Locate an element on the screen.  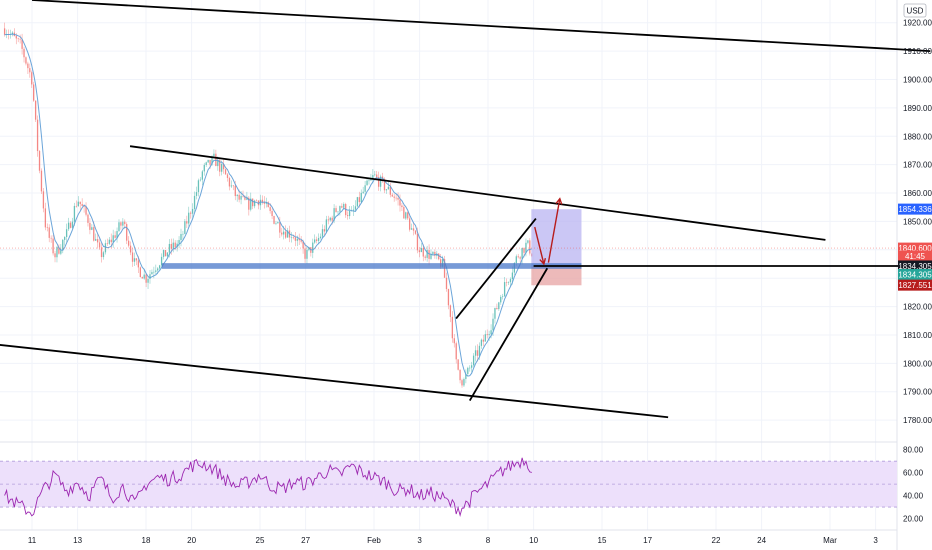
arrows is located at coordinates (548, 231).